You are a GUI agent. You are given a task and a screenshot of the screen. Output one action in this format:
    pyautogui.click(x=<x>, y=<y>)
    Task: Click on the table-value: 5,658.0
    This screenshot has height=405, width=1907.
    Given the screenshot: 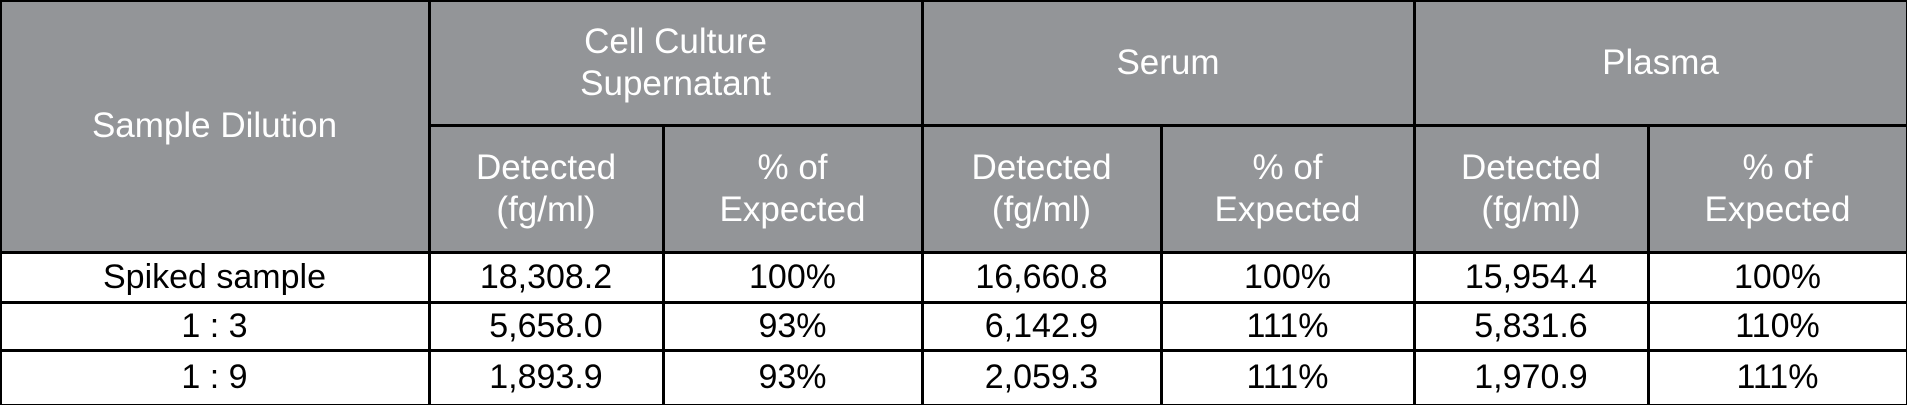 What is the action you would take?
    pyautogui.click(x=546, y=325)
    